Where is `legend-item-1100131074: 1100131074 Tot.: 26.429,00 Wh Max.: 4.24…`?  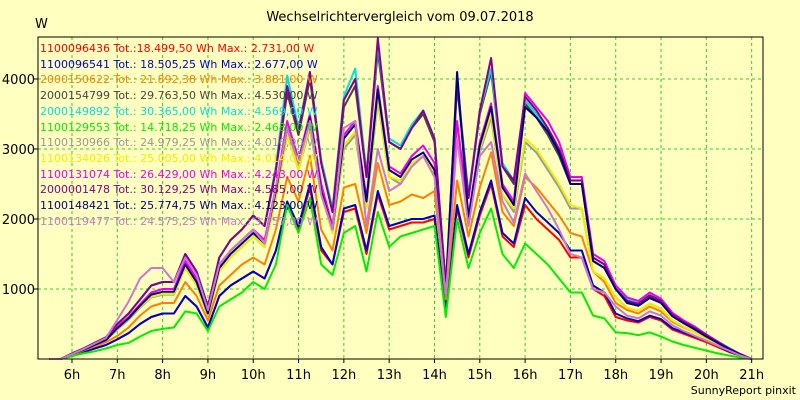 legend-item-1100131074: 1100131074 Tot.: 26.429,00 Wh Max.: 4.24… is located at coordinates (179, 174).